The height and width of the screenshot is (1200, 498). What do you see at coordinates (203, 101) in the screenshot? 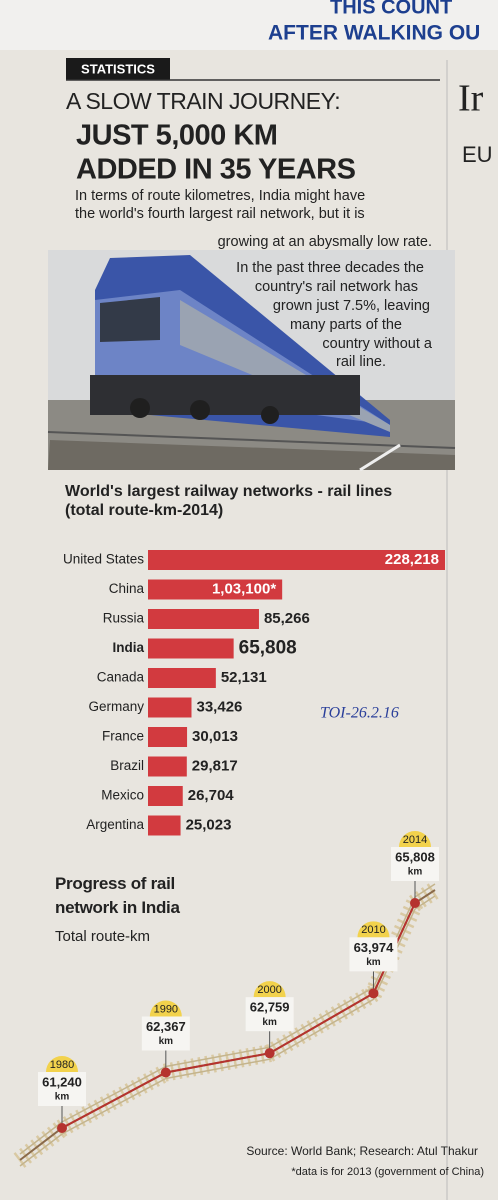
I see `headline-line: A SLOW TRAIN JOURNEY:` at bounding box center [203, 101].